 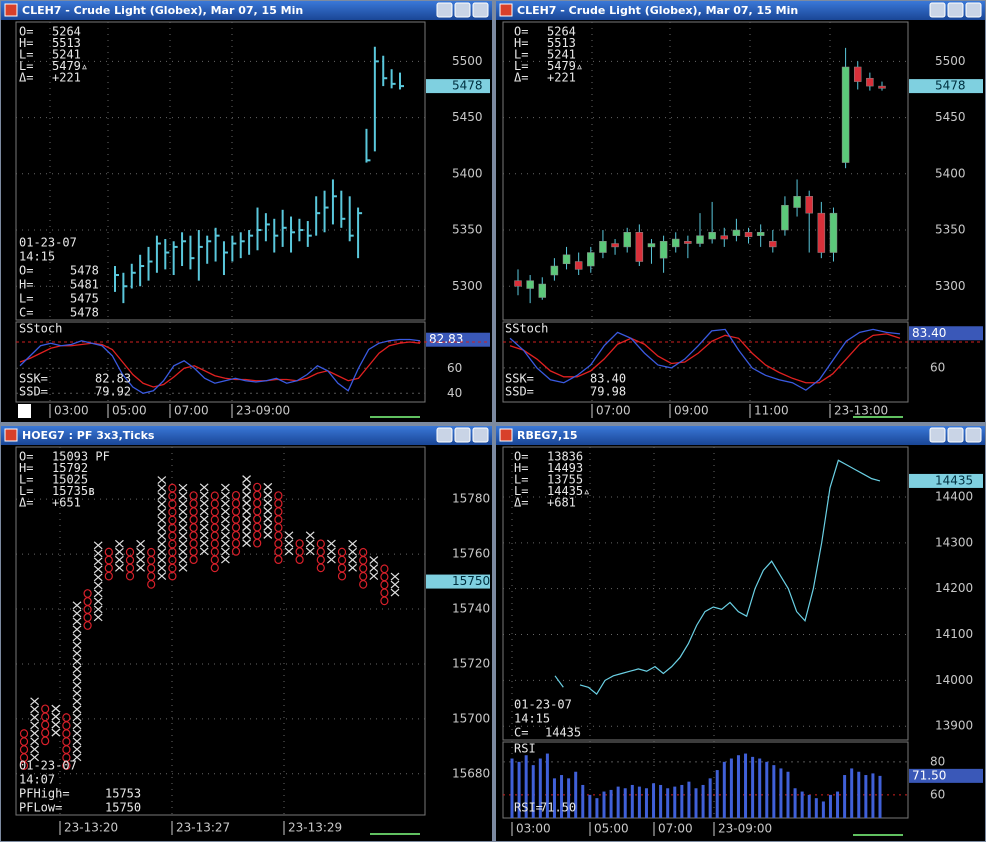 I want to click on info-value: 15093 PF, so click(x=81, y=457).